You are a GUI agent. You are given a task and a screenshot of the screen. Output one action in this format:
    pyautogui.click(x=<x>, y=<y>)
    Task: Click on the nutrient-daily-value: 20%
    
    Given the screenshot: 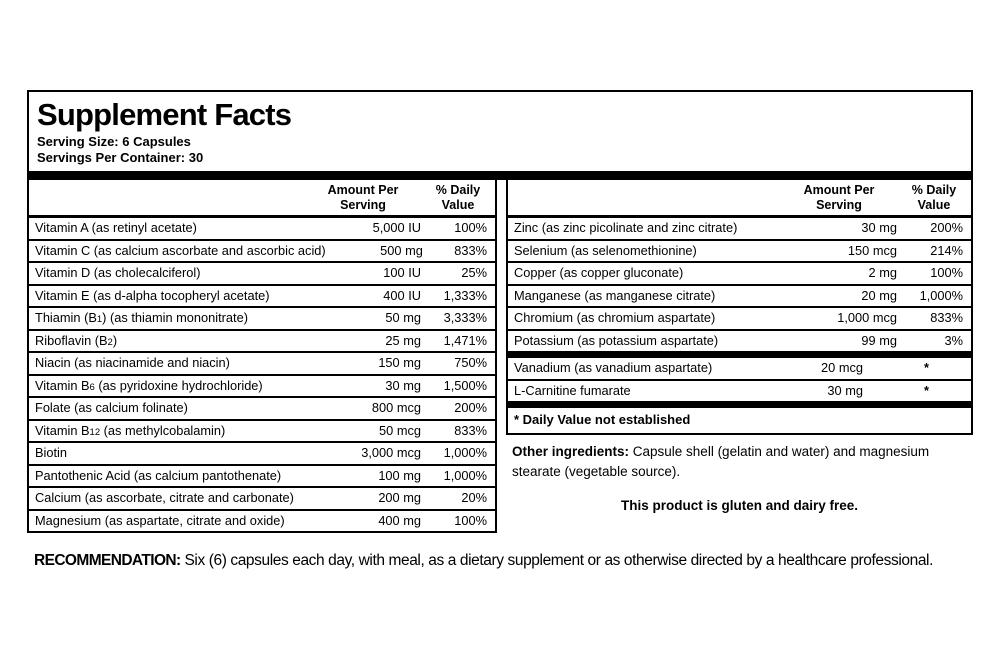 What is the action you would take?
    pyautogui.click(x=474, y=497)
    